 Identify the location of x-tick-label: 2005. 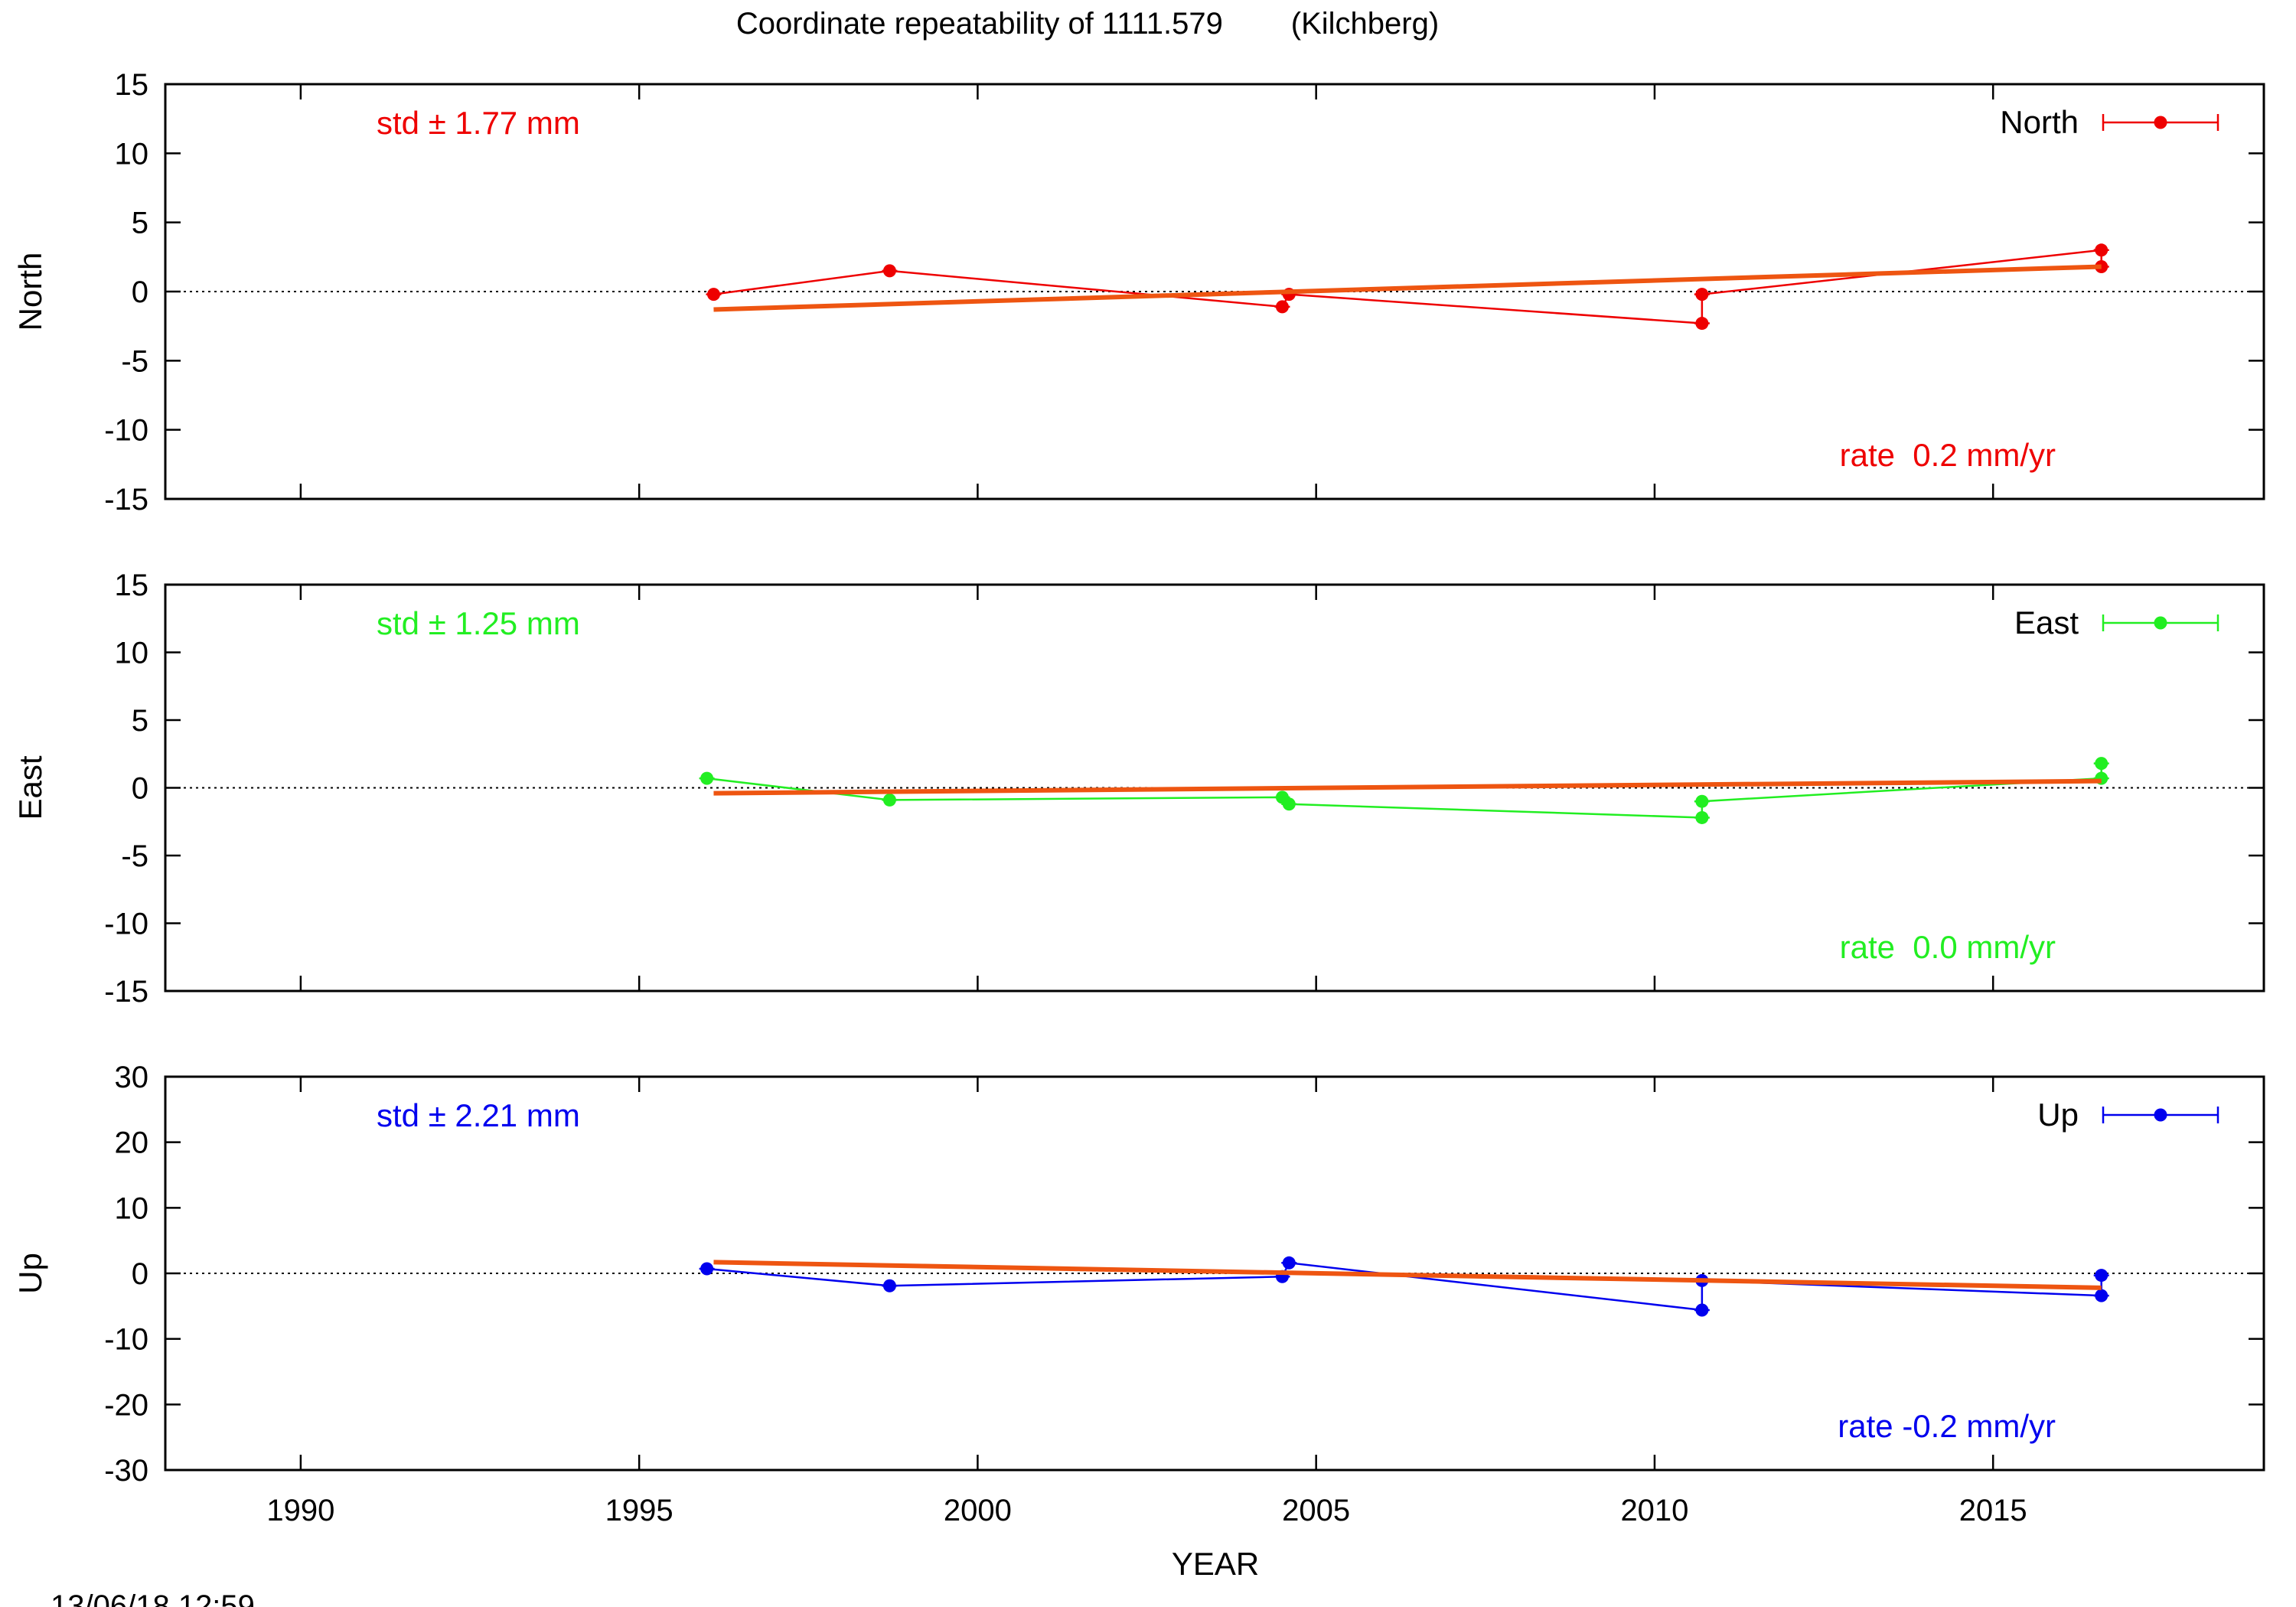
(1316, 1510).